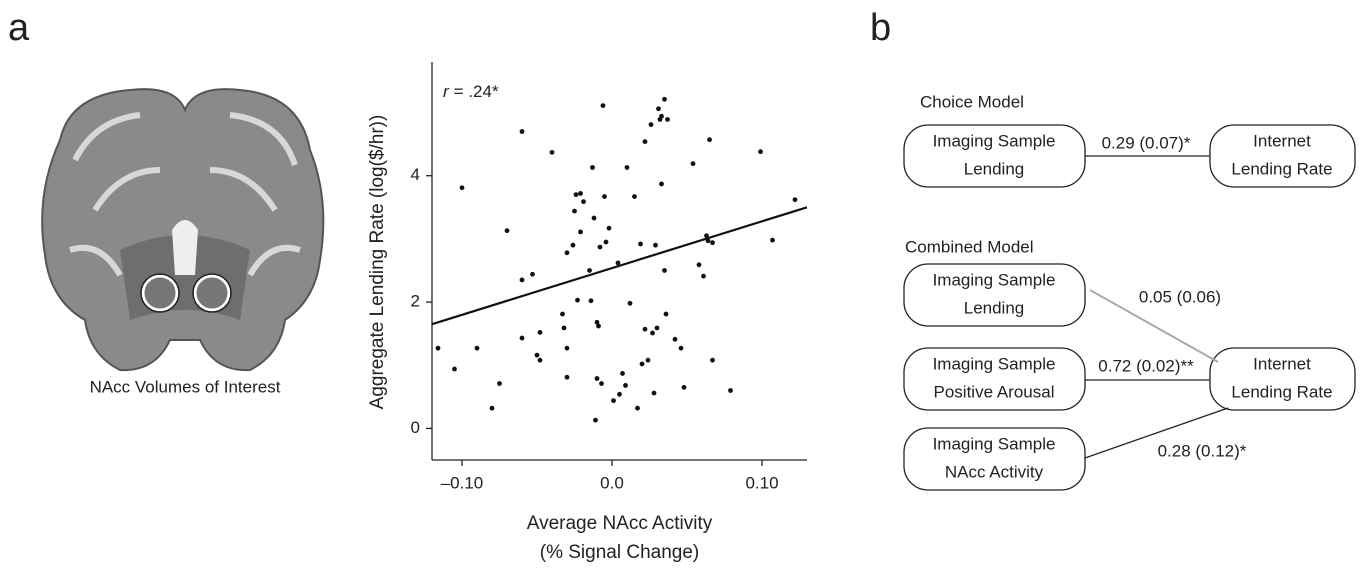  Describe the element at coordinates (994, 471) in the screenshot. I see `node-label: NAcc Activity` at that location.